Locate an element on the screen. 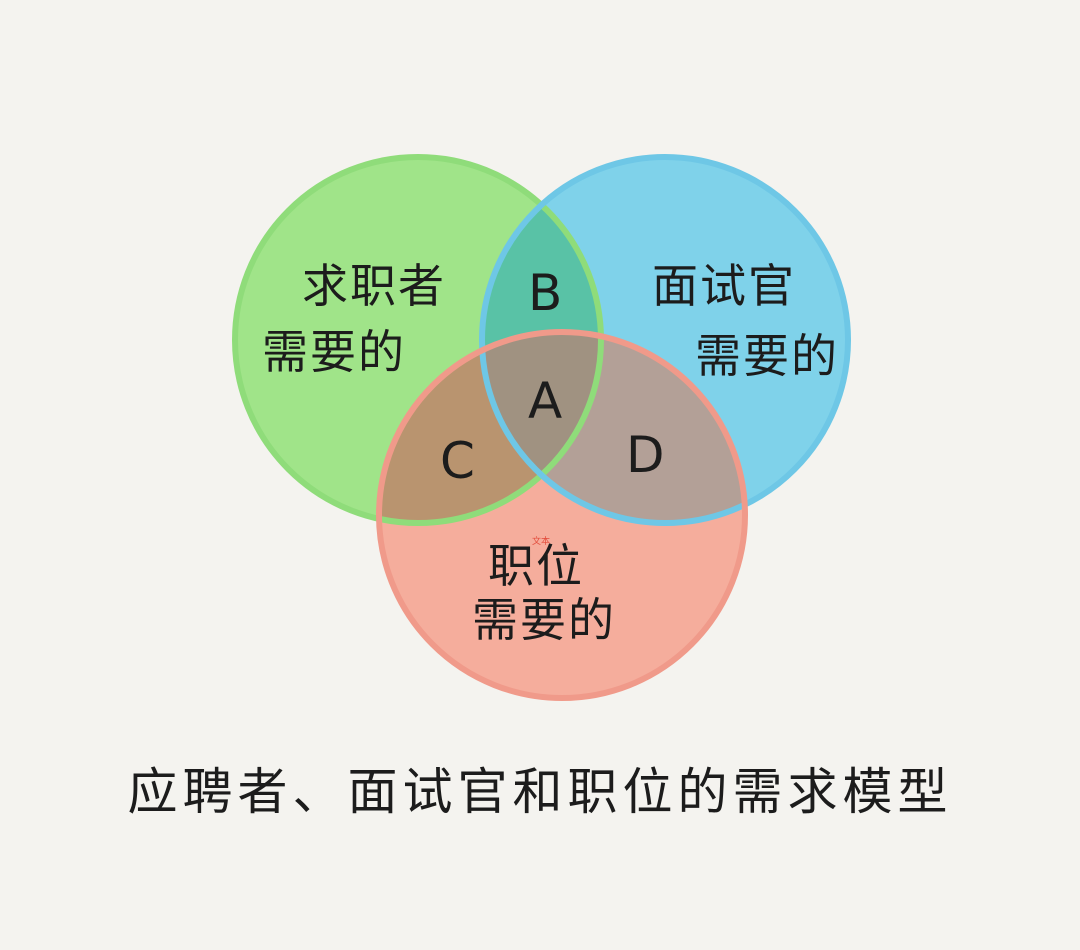  interviewer-label-line2: 需要的 is located at coordinates (767, 356).